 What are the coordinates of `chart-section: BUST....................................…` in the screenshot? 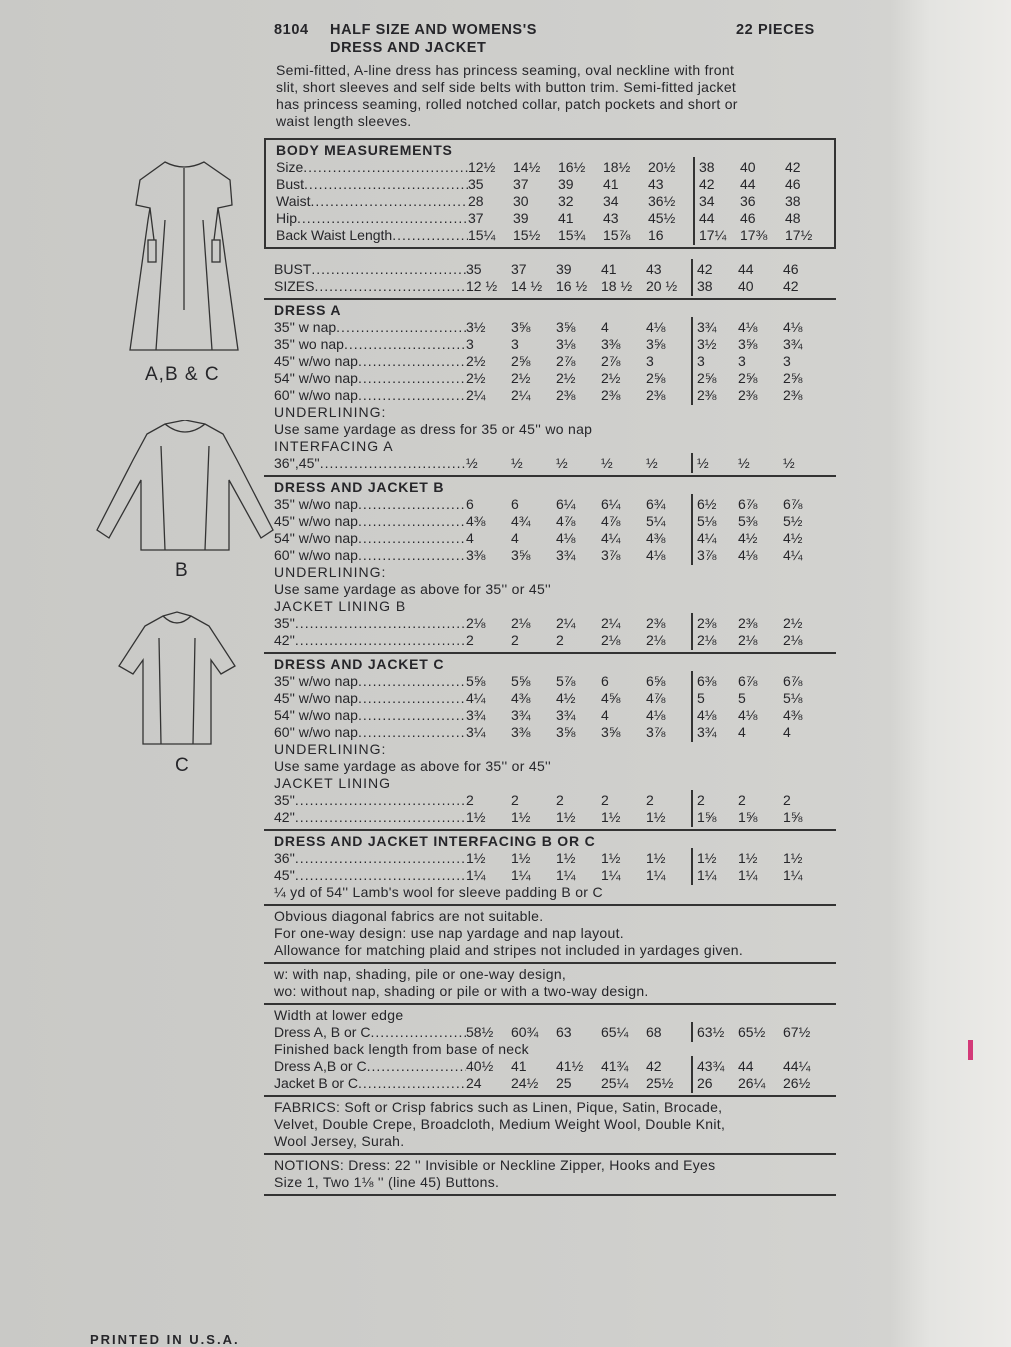 It's located at (550, 279).